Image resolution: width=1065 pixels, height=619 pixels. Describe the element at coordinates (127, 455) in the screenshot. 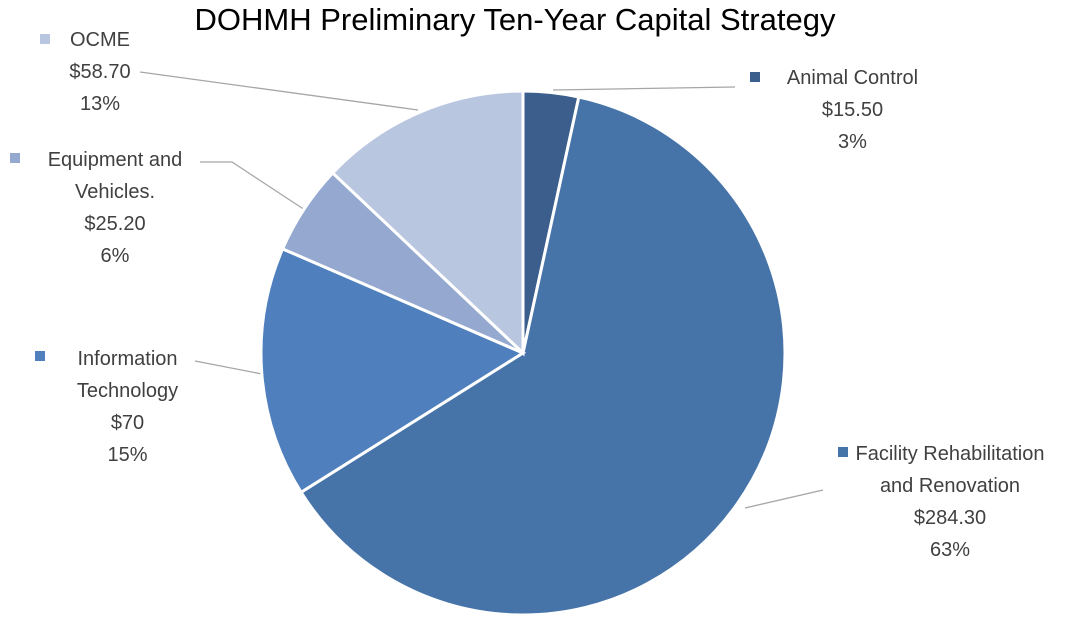

I see `percent-label: 15%` at that location.